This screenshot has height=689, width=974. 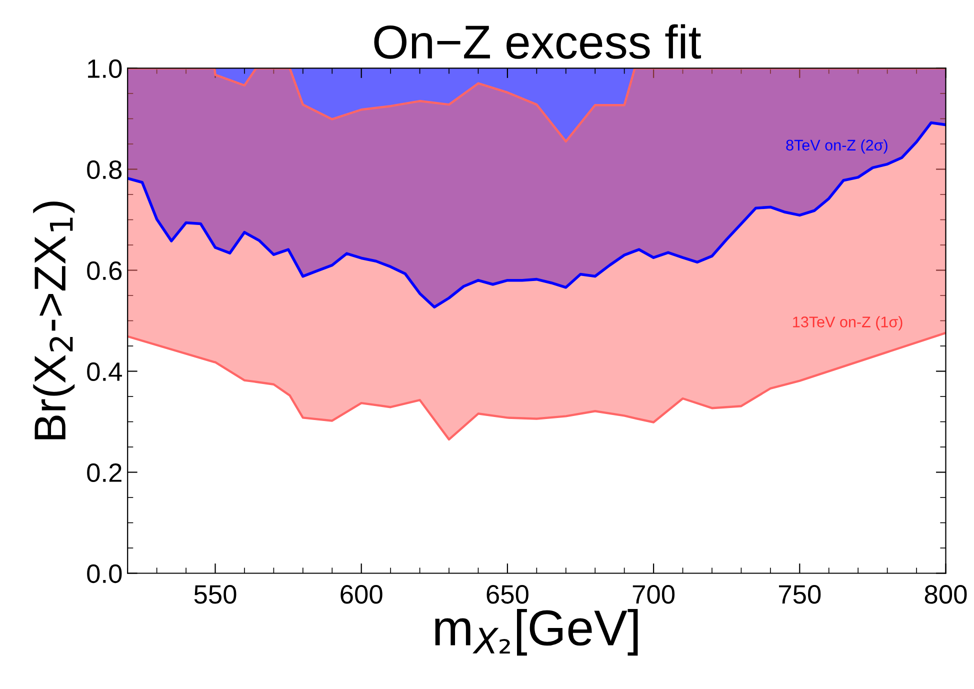 What do you see at coordinates (507, 594) in the screenshot?
I see `x-tick-label: 650` at bounding box center [507, 594].